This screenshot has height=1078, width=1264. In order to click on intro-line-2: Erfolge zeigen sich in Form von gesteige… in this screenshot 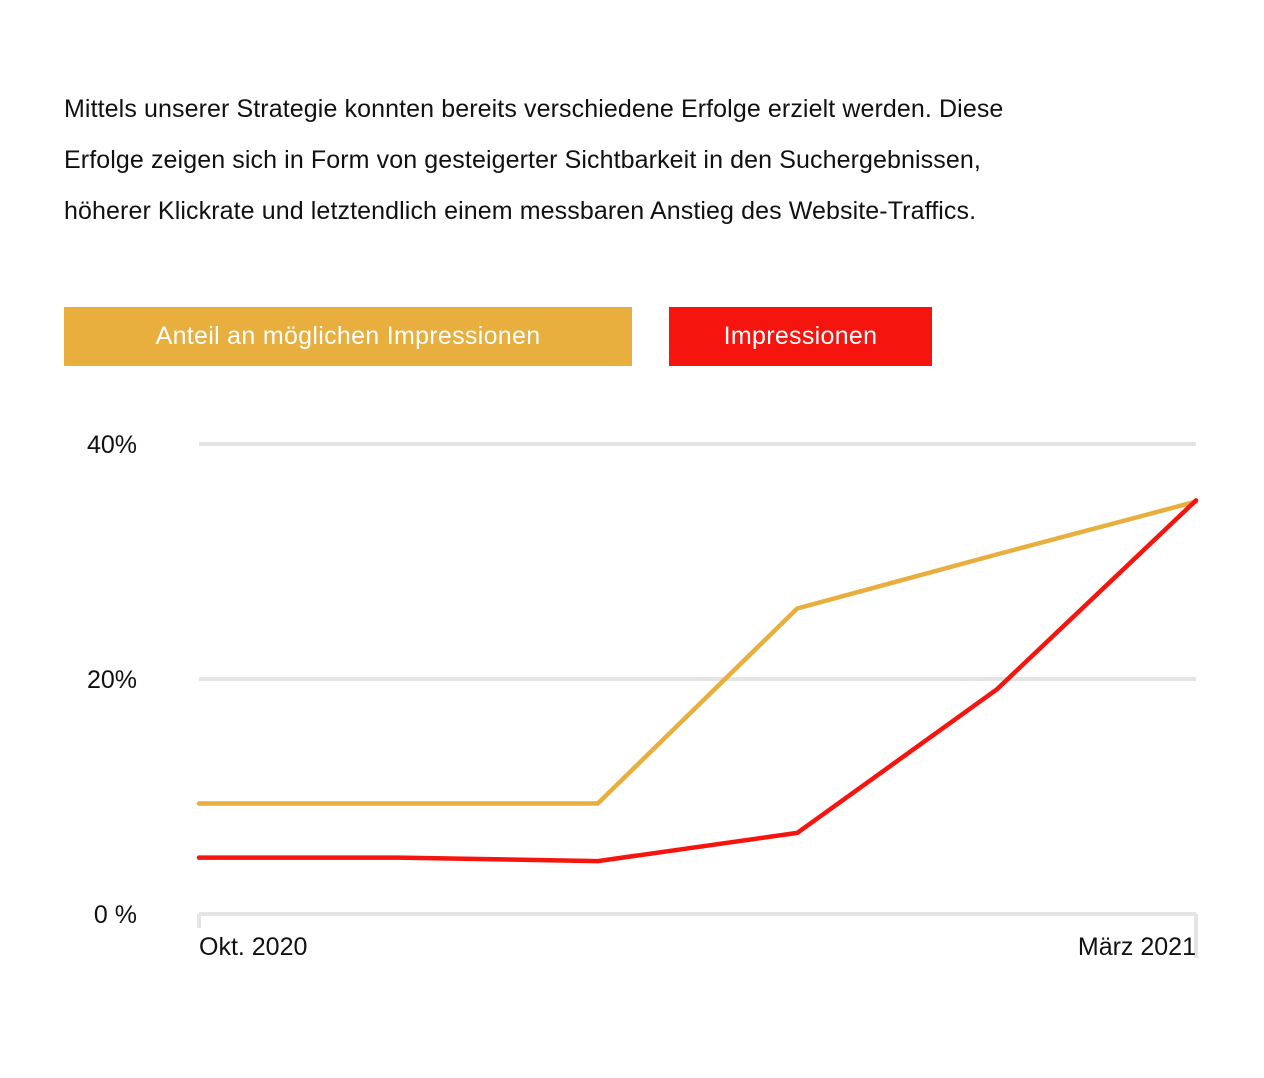, I will do `click(522, 160)`.